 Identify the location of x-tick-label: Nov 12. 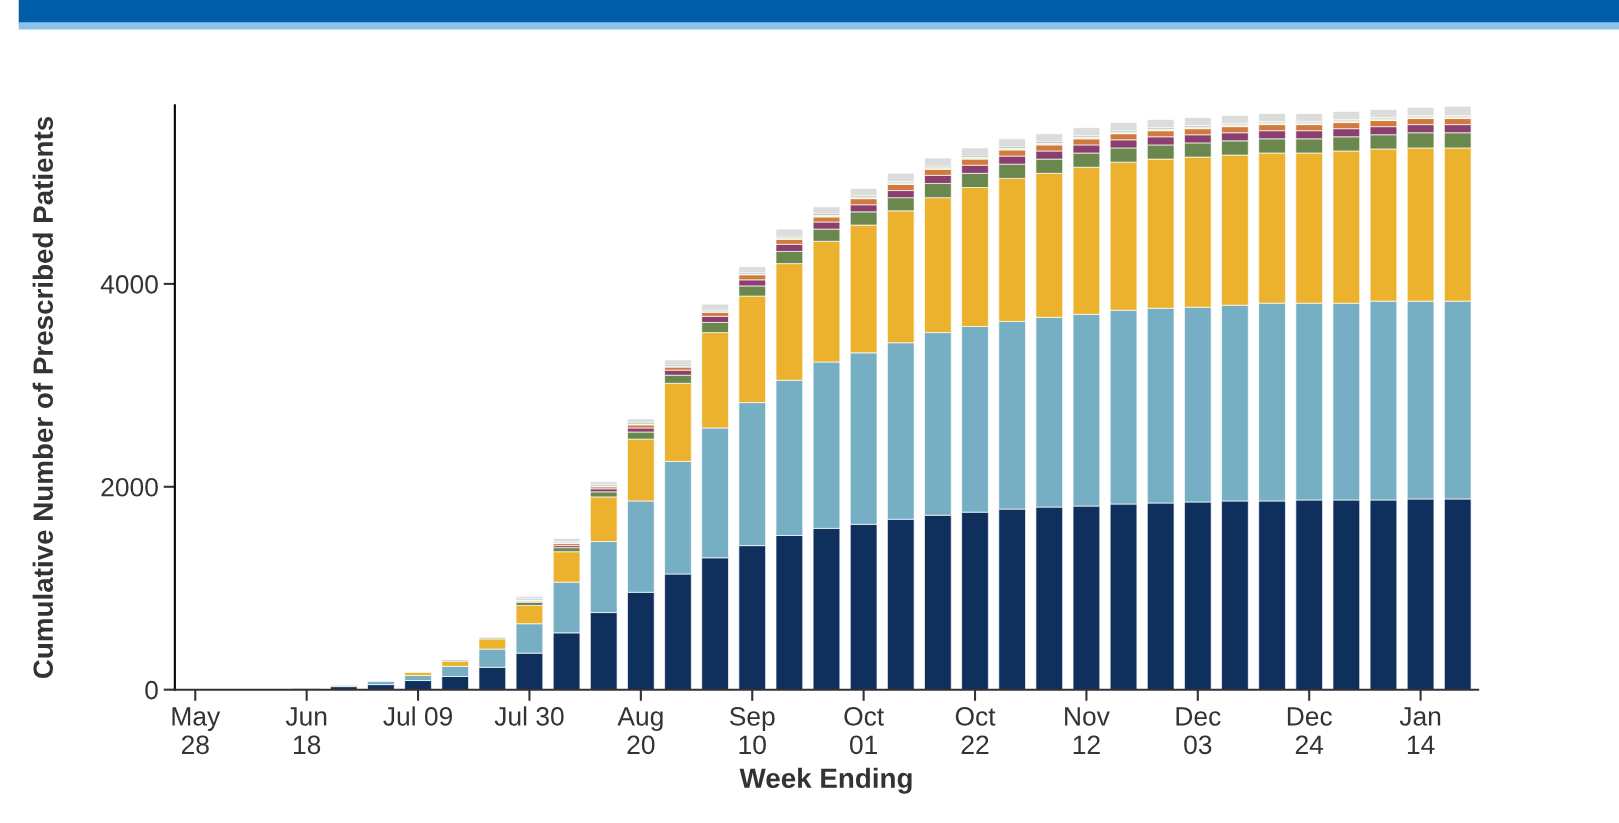
(1087, 730).